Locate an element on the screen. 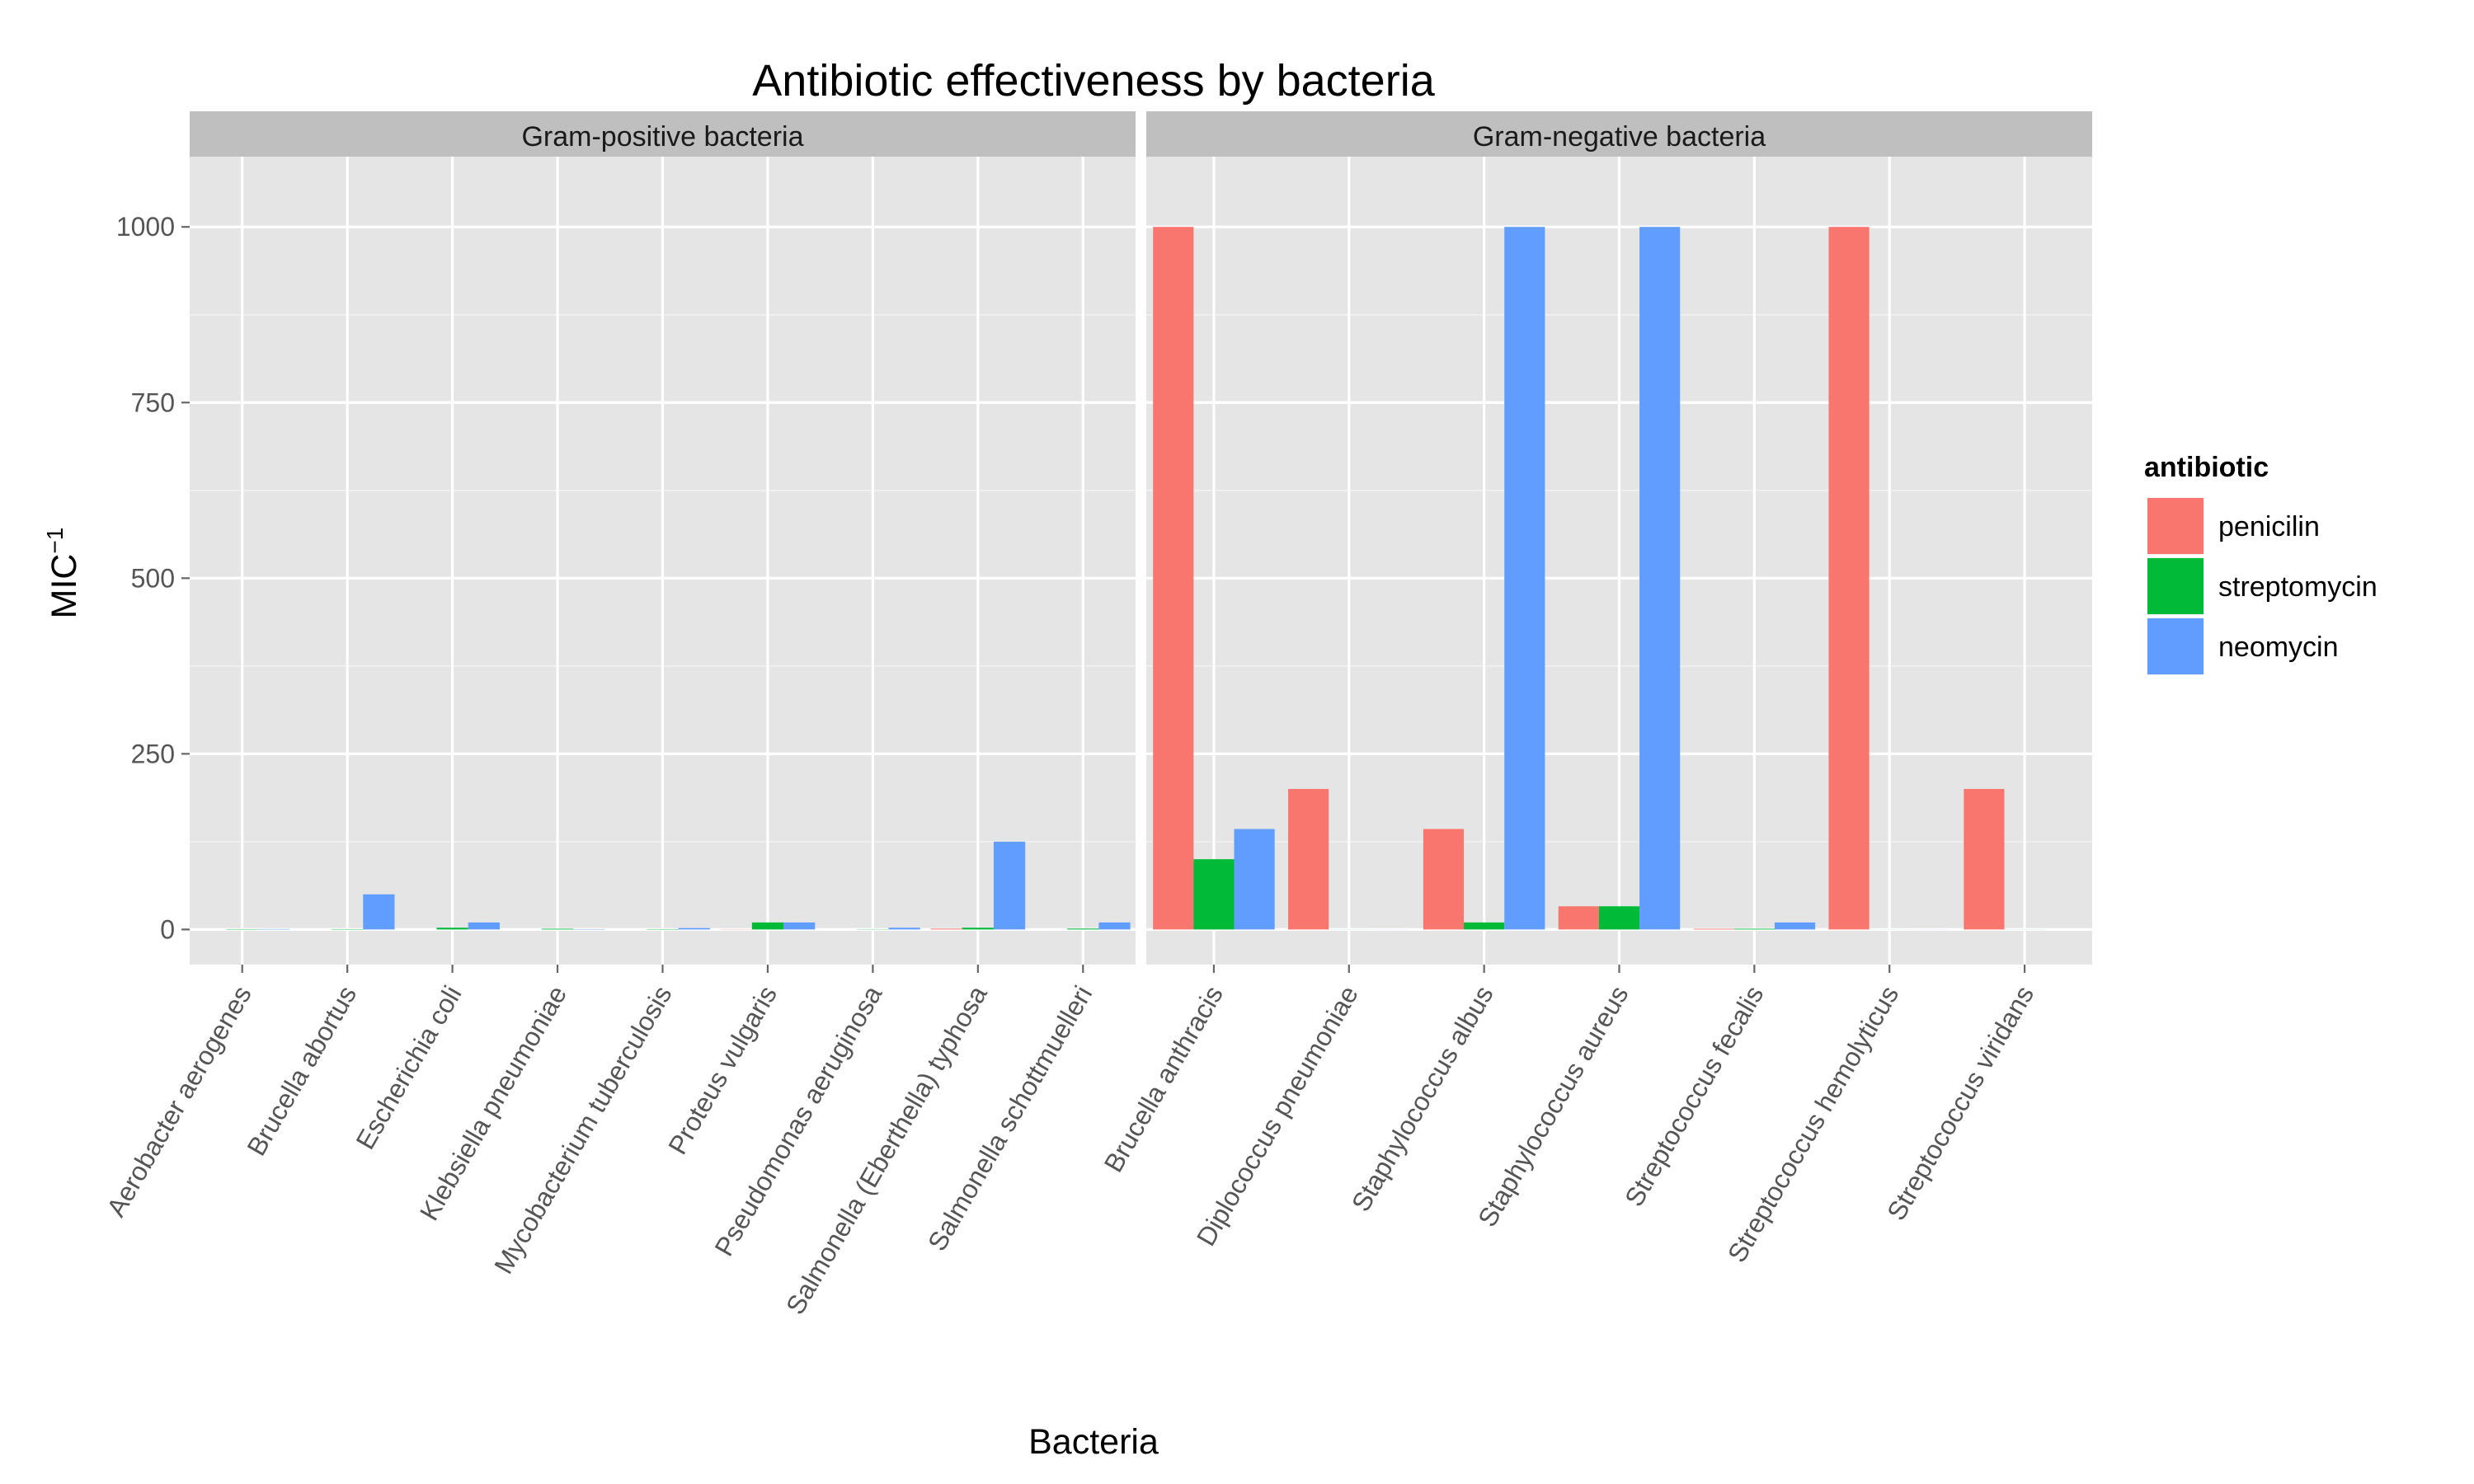  svg-text: MIC−1 is located at coordinates (63, 573).